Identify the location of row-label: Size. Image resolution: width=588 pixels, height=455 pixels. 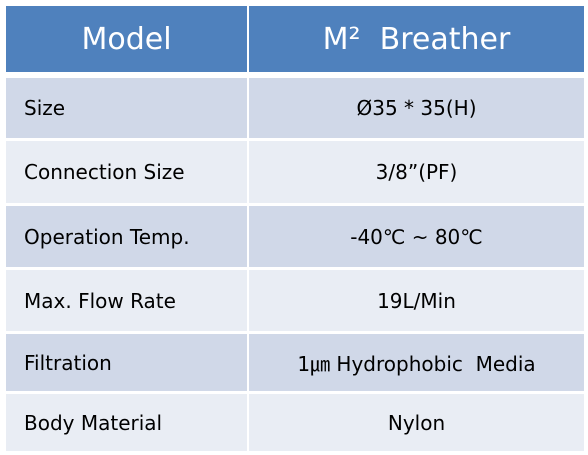
(126, 108).